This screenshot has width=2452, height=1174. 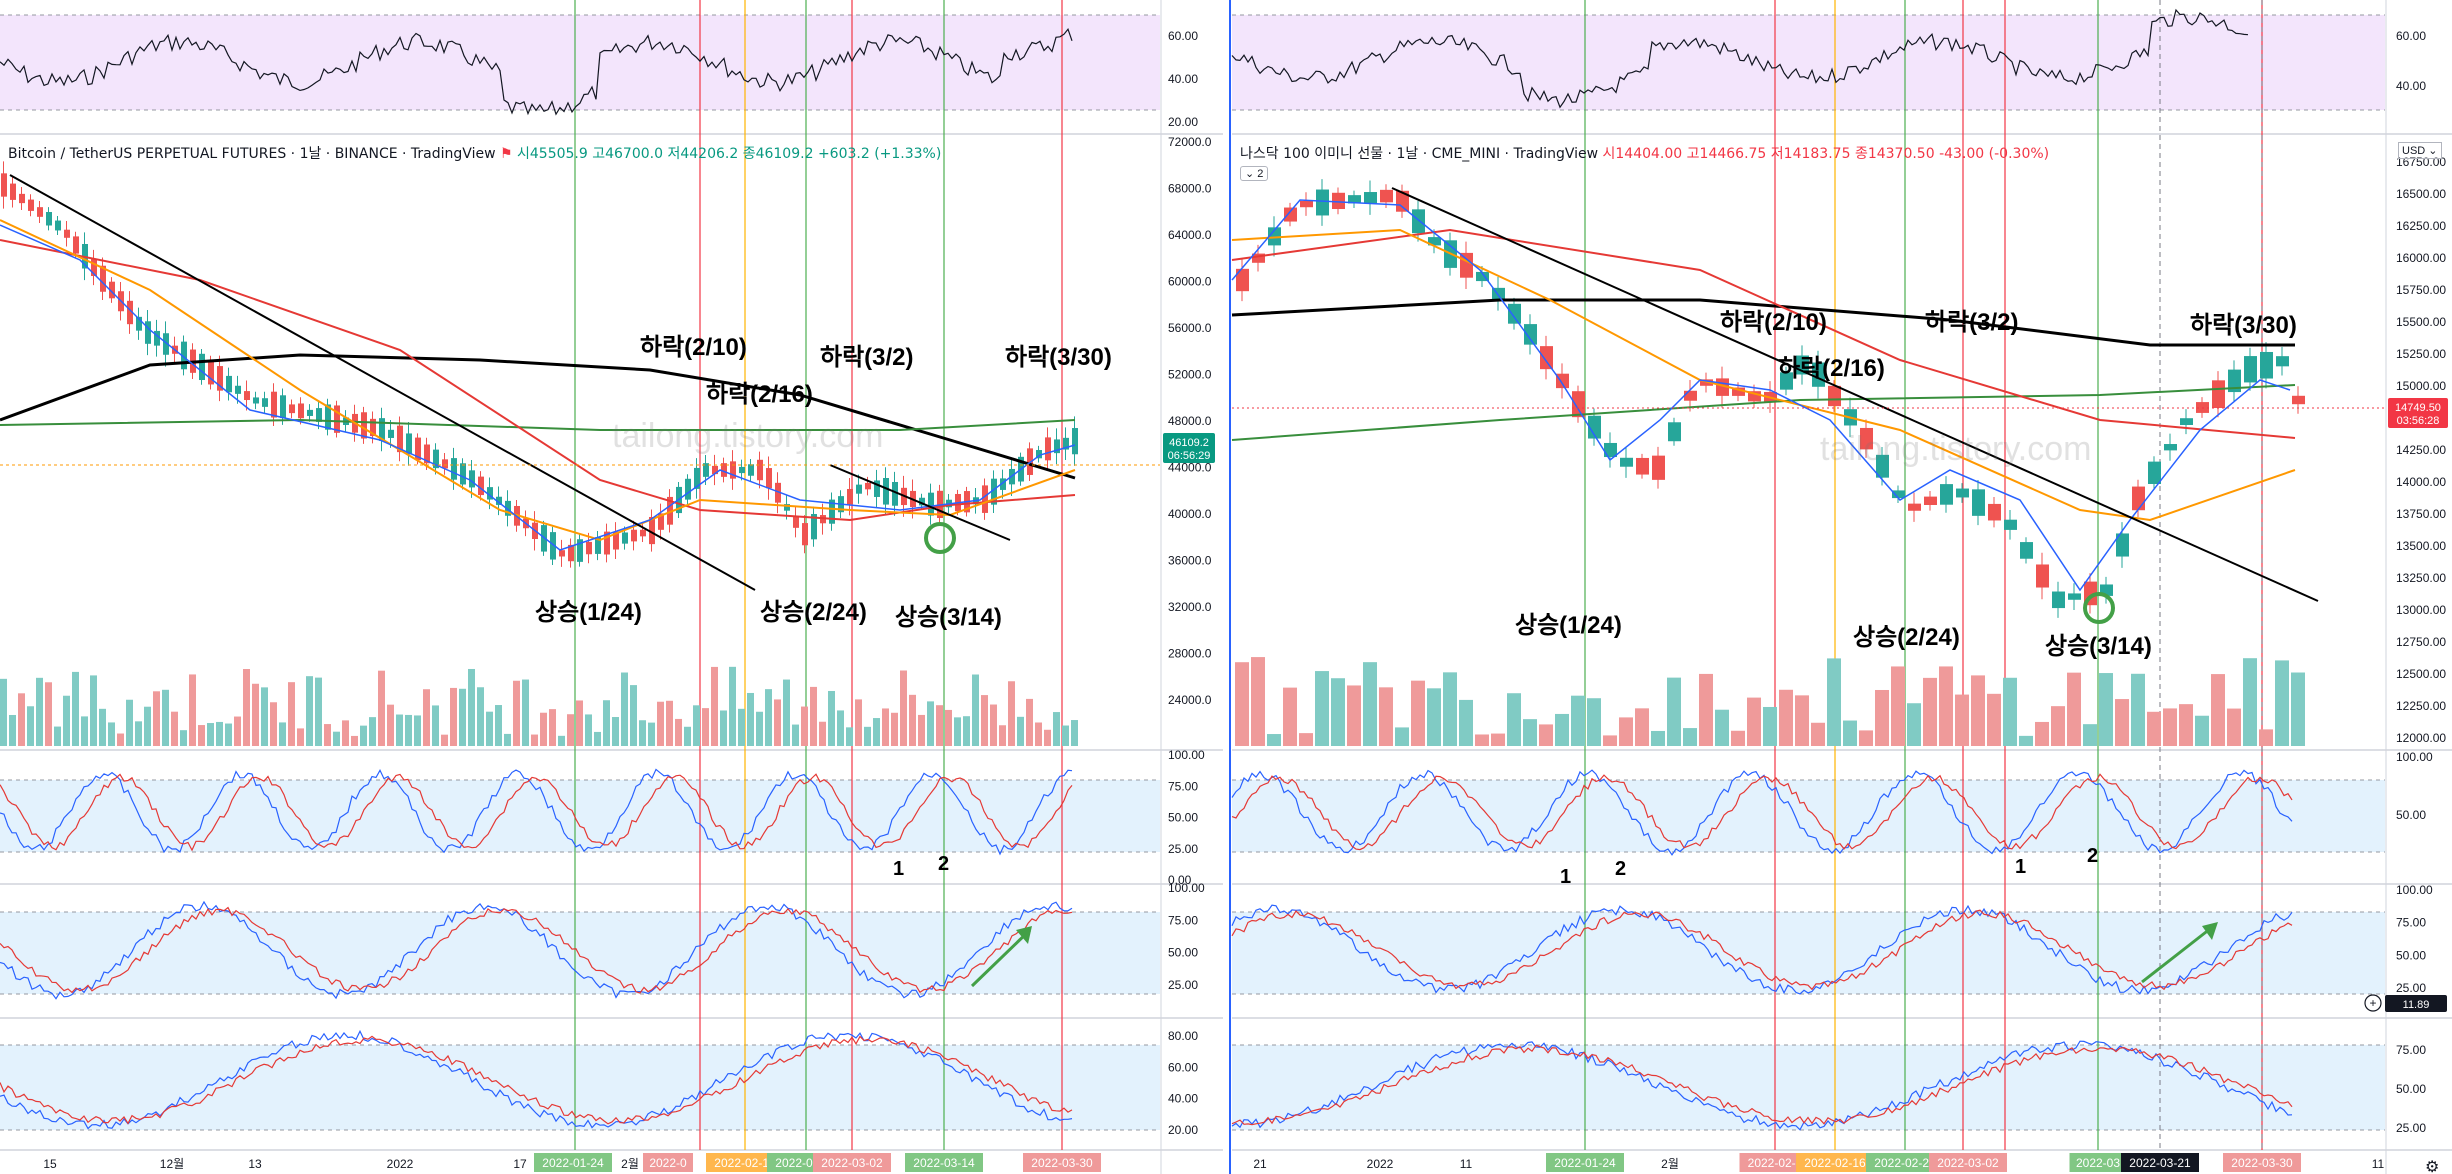 I want to click on left-ohlc-open: 시45505.9, so click(x=552, y=154).